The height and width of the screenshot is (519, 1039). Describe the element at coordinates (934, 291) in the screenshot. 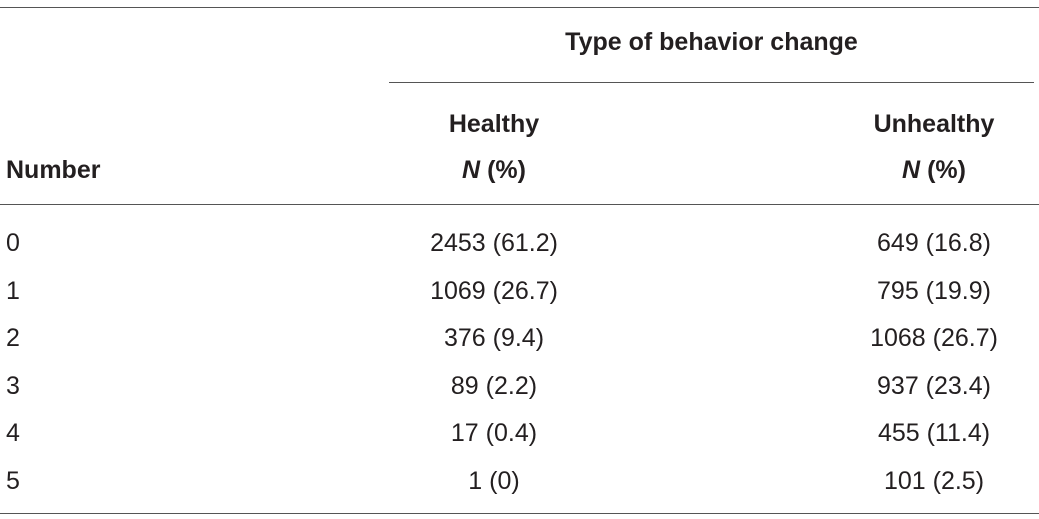

I see `table-cell-unhealthy: 795 (19.9)` at that location.